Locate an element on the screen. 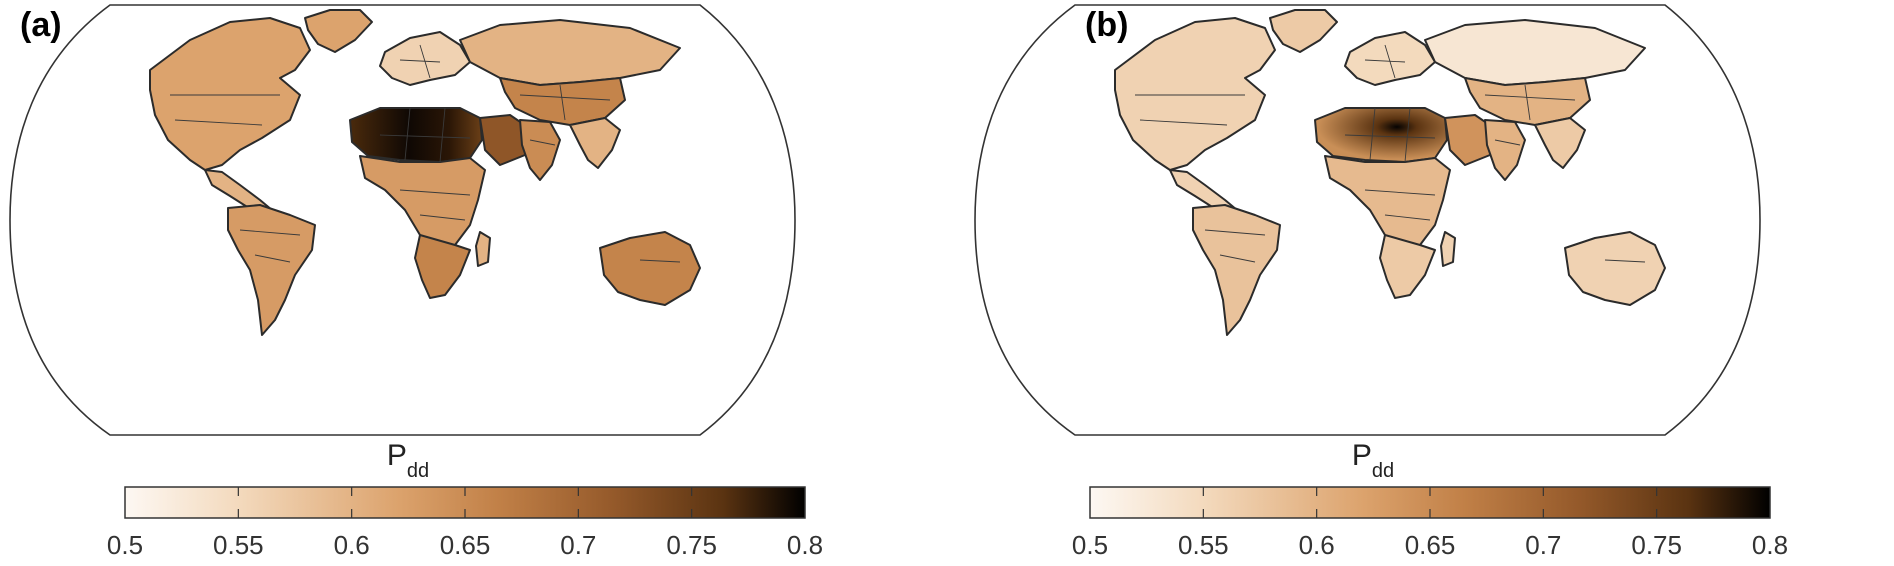 The image size is (1894, 566). panel-label: (a) is located at coordinates (41, 25).